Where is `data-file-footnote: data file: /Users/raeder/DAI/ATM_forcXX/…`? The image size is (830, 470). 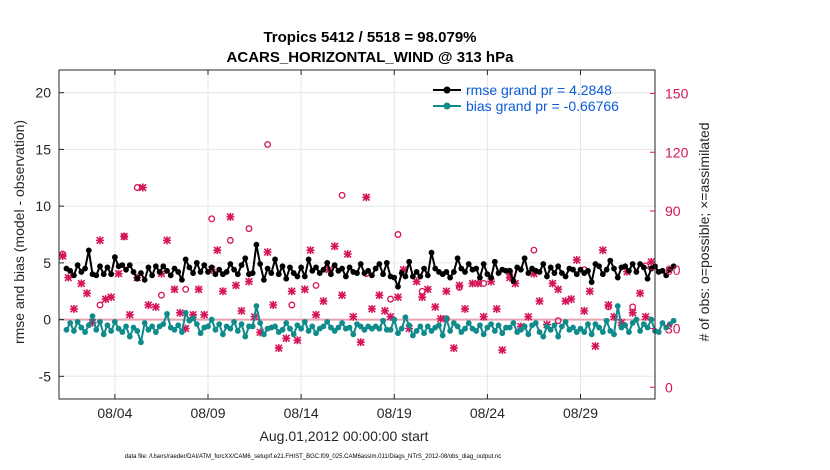
data-file-footnote: data file: /Users/raeder/DAI/ATM_forcXX/… is located at coordinates (313, 457).